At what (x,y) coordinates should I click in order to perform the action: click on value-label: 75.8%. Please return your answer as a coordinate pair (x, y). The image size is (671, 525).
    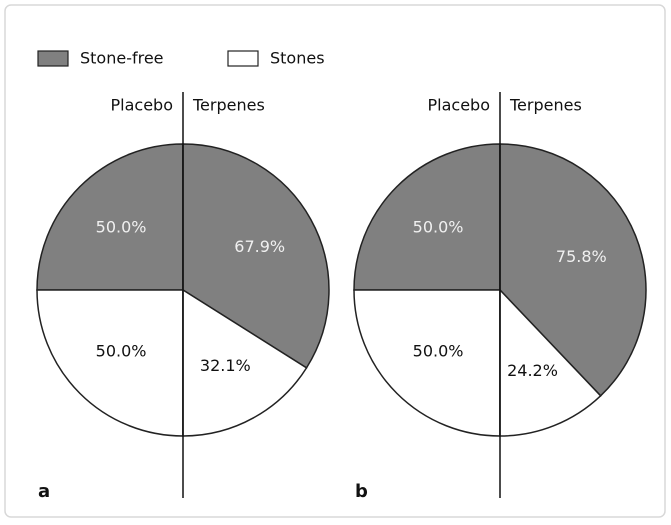
    Looking at the image, I should click on (581, 256).